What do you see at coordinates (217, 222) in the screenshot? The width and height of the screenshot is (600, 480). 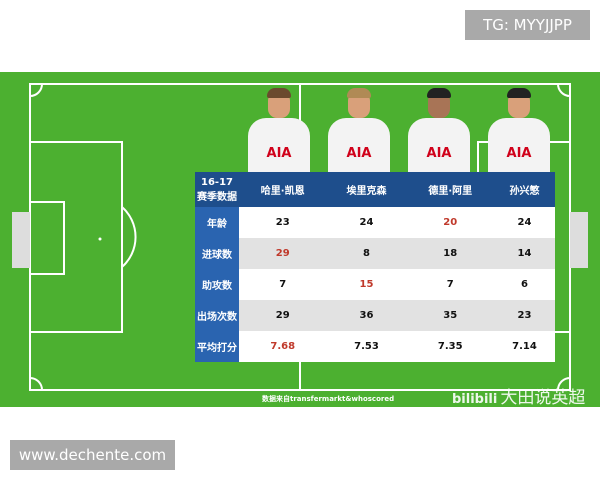 I see `row-label: 年龄` at bounding box center [217, 222].